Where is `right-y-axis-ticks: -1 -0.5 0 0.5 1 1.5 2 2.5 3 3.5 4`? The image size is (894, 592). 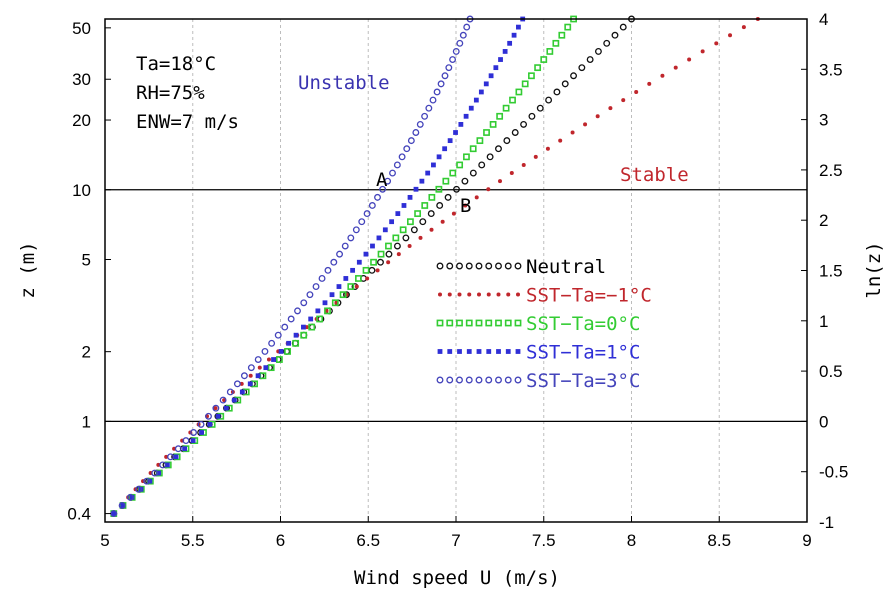
right-y-axis-ticks: -1 -0.5 0 0.5 1 1.5 2 2.5 3 3.5 4 is located at coordinates (824, 271).